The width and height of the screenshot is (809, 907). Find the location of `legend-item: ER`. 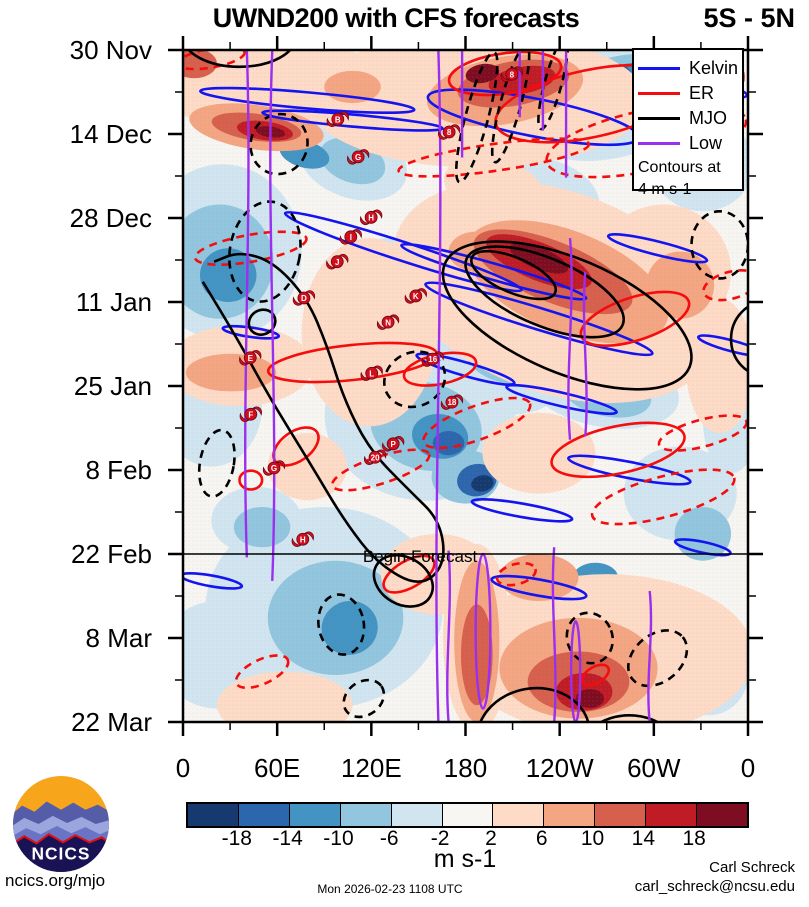

legend-item: ER is located at coordinates (689, 93).